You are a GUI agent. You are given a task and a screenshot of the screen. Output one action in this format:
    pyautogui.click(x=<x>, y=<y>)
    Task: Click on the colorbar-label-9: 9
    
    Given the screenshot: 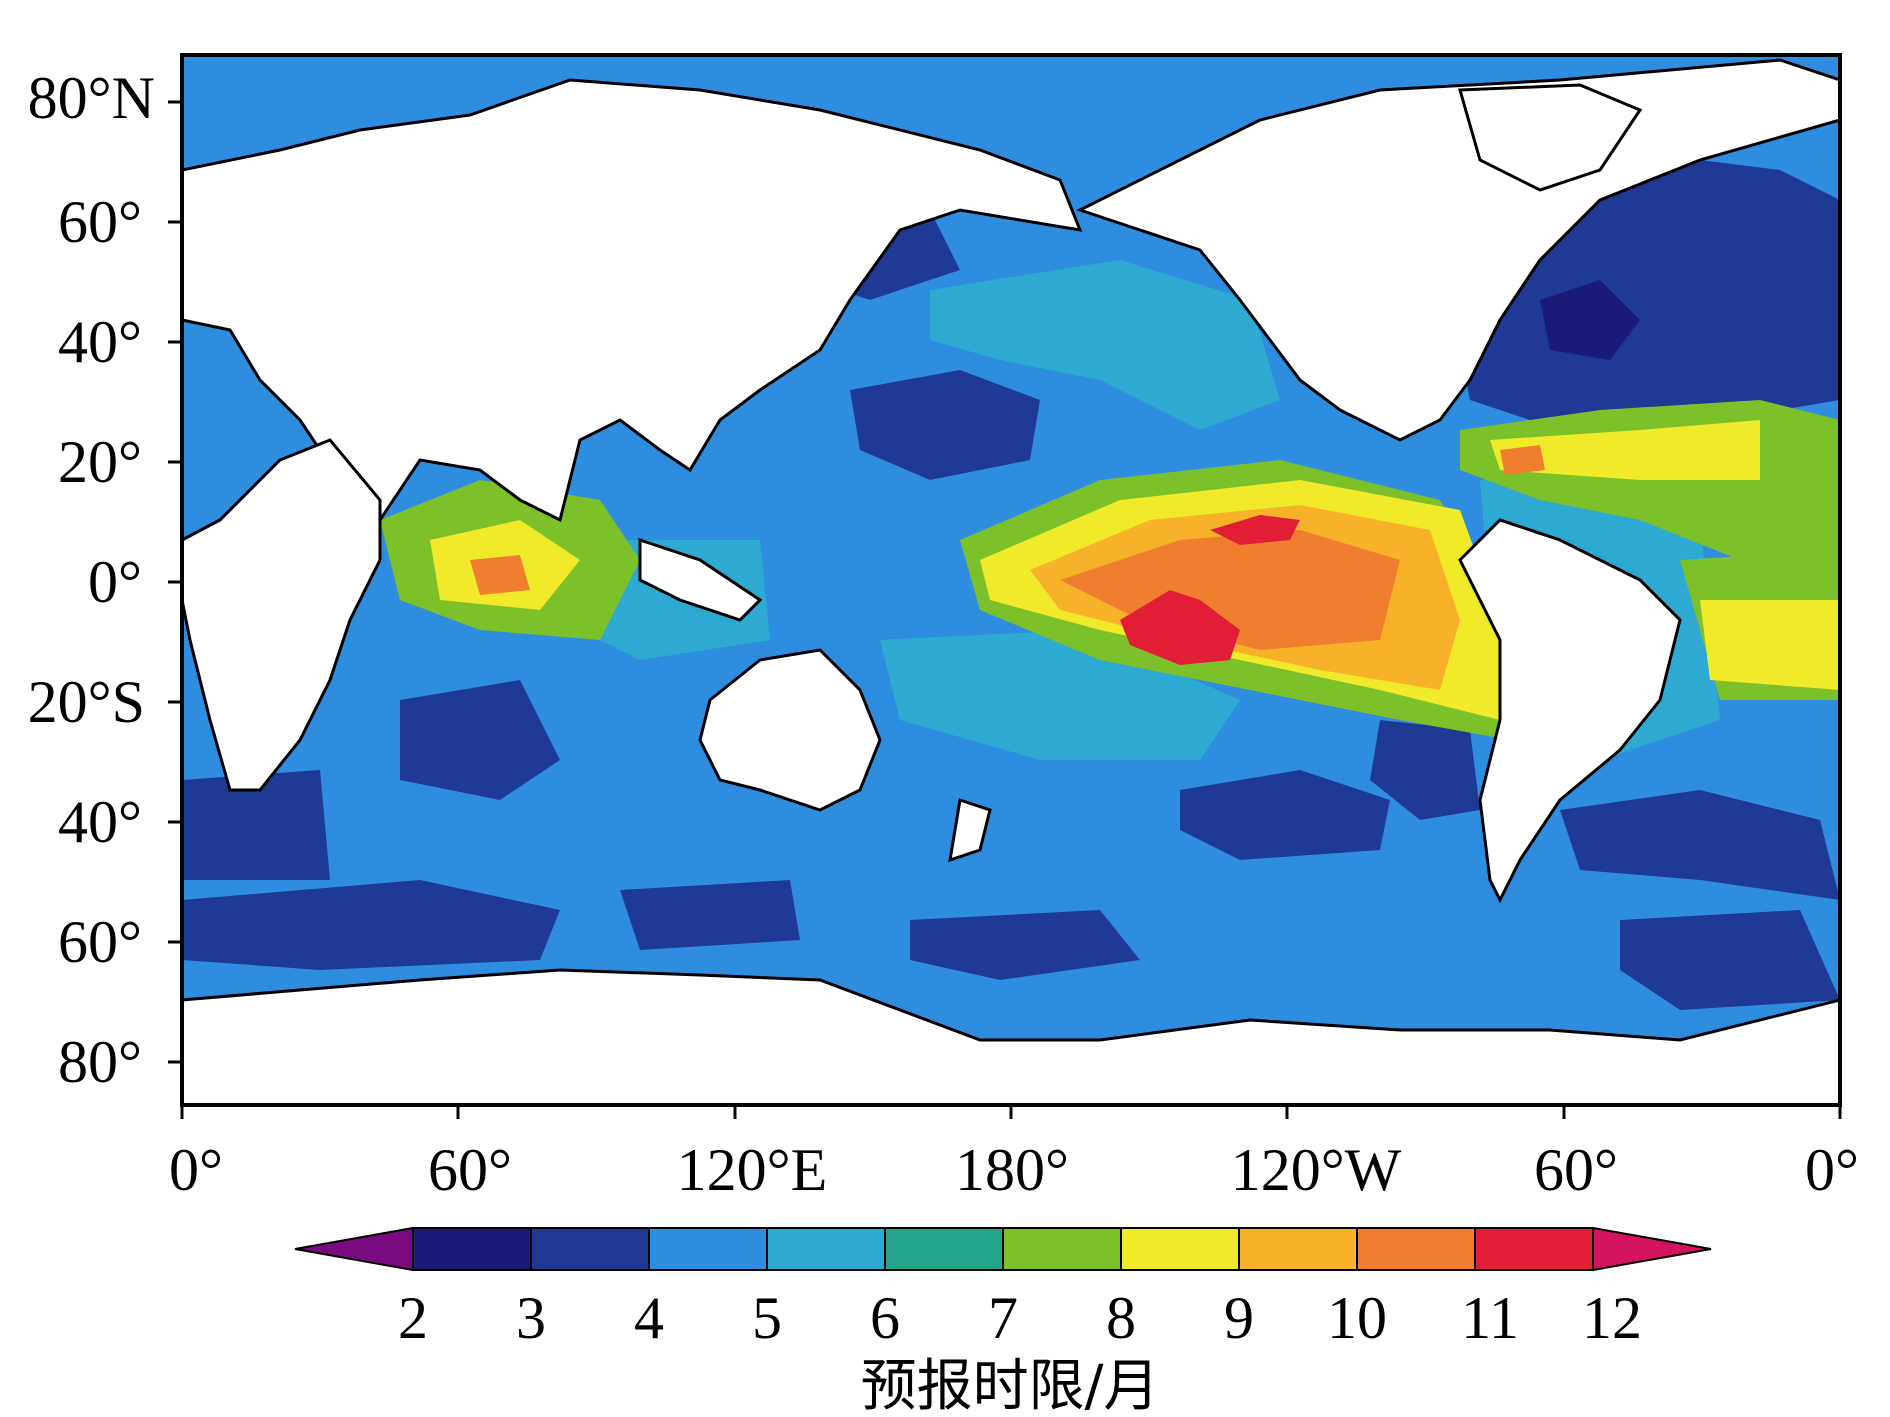 What is the action you would take?
    pyautogui.click(x=1239, y=1318)
    